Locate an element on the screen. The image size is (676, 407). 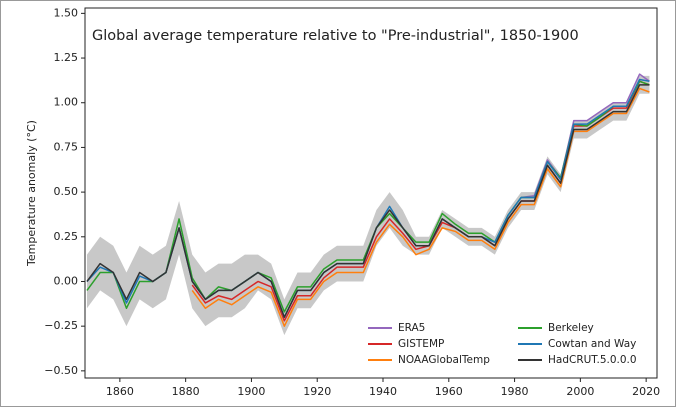
x-tick-label: 1900 is located at coordinates (251, 391).